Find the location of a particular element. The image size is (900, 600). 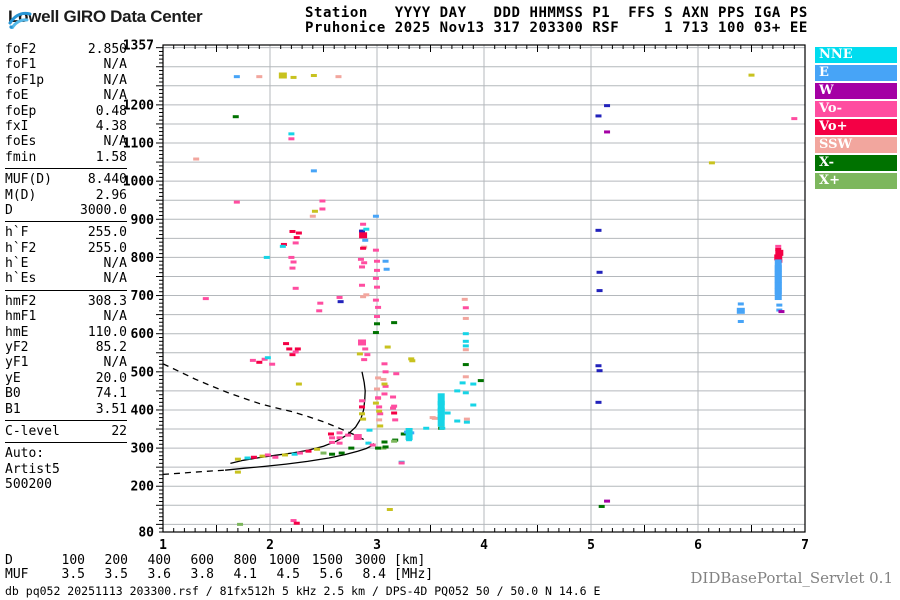

param-value: 255.0 is located at coordinates (107, 233).